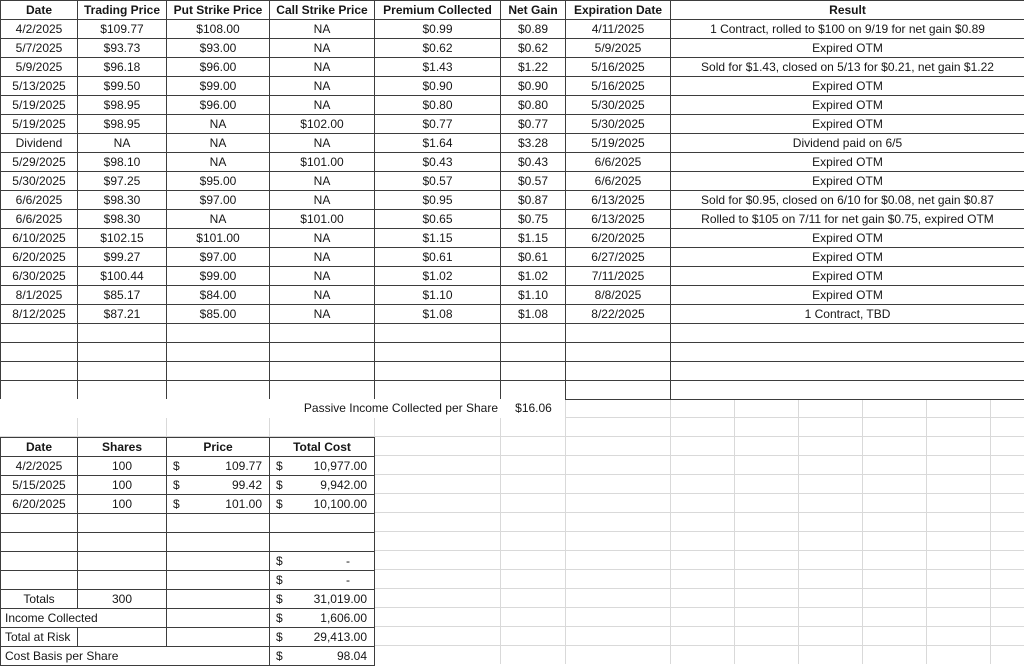 Image resolution: width=1024 pixels, height=666 pixels. I want to click on cell: 300, so click(122, 599).